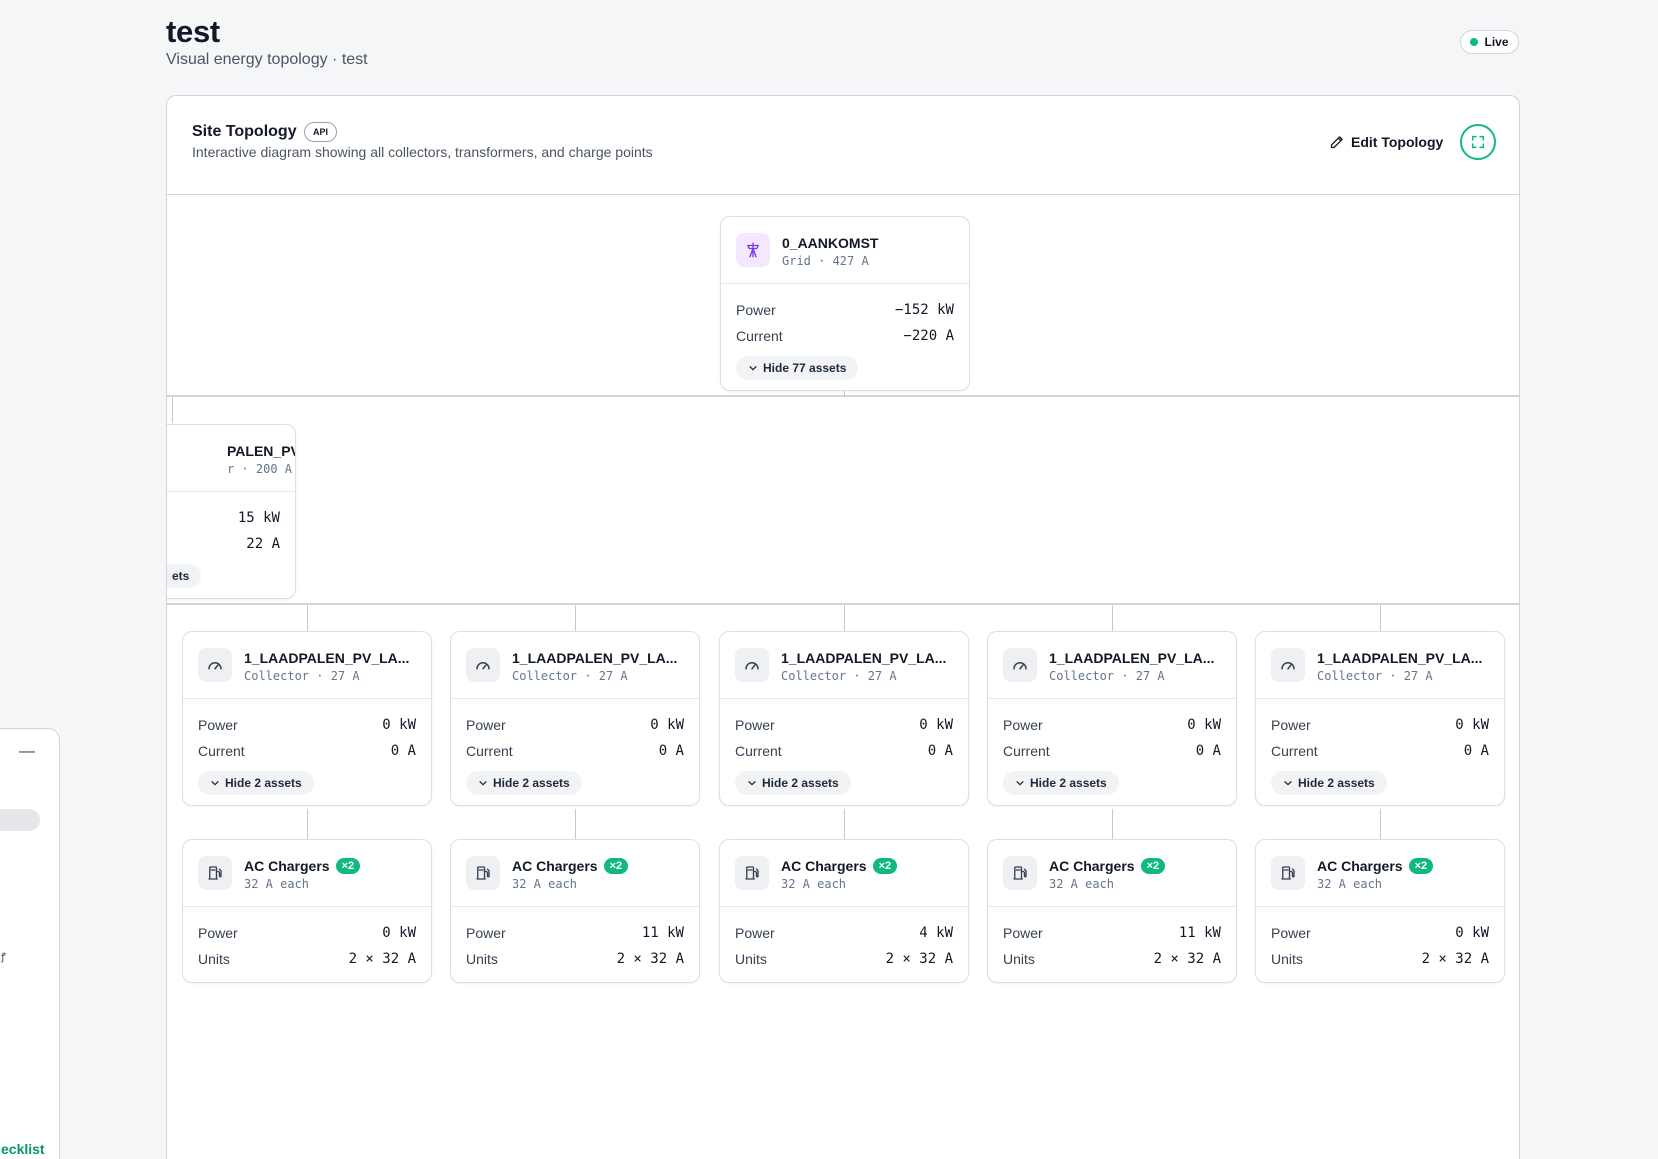 This screenshot has height=1159, width=1658. Describe the element at coordinates (928, 336) in the screenshot. I see `current-value: −220 A` at that location.